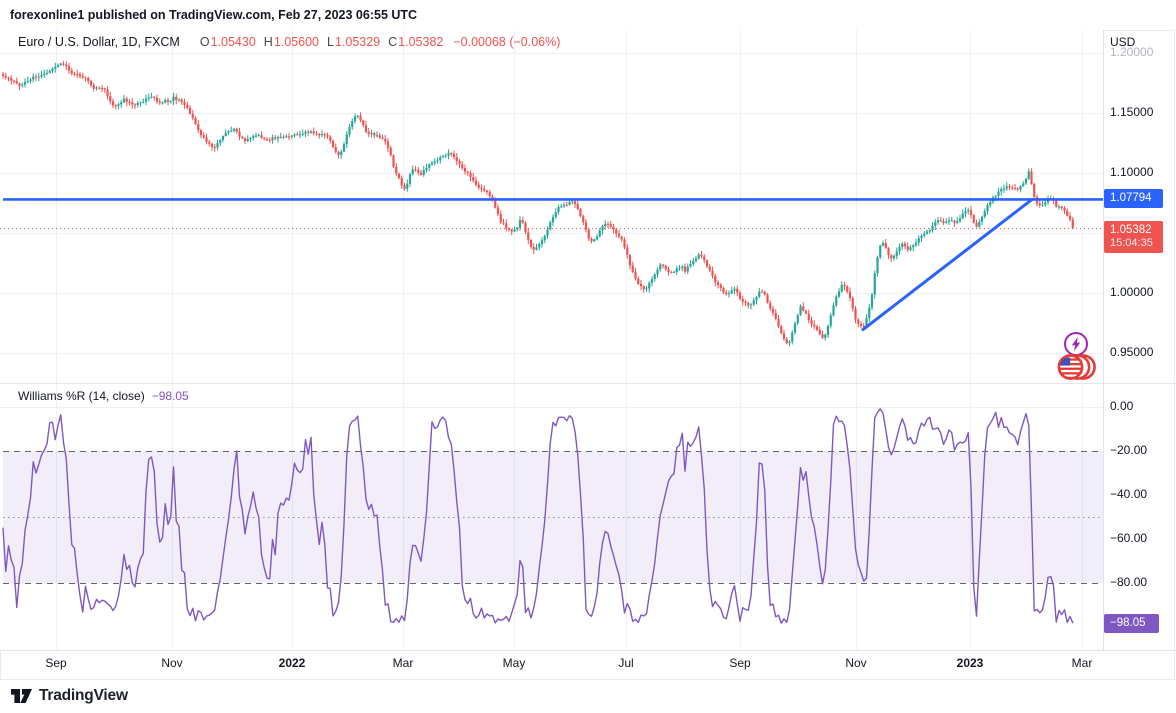 The height and width of the screenshot is (713, 1176). Describe the element at coordinates (507, 42) in the screenshot. I see `change-value: −0.00068 (−0.06%)` at that location.